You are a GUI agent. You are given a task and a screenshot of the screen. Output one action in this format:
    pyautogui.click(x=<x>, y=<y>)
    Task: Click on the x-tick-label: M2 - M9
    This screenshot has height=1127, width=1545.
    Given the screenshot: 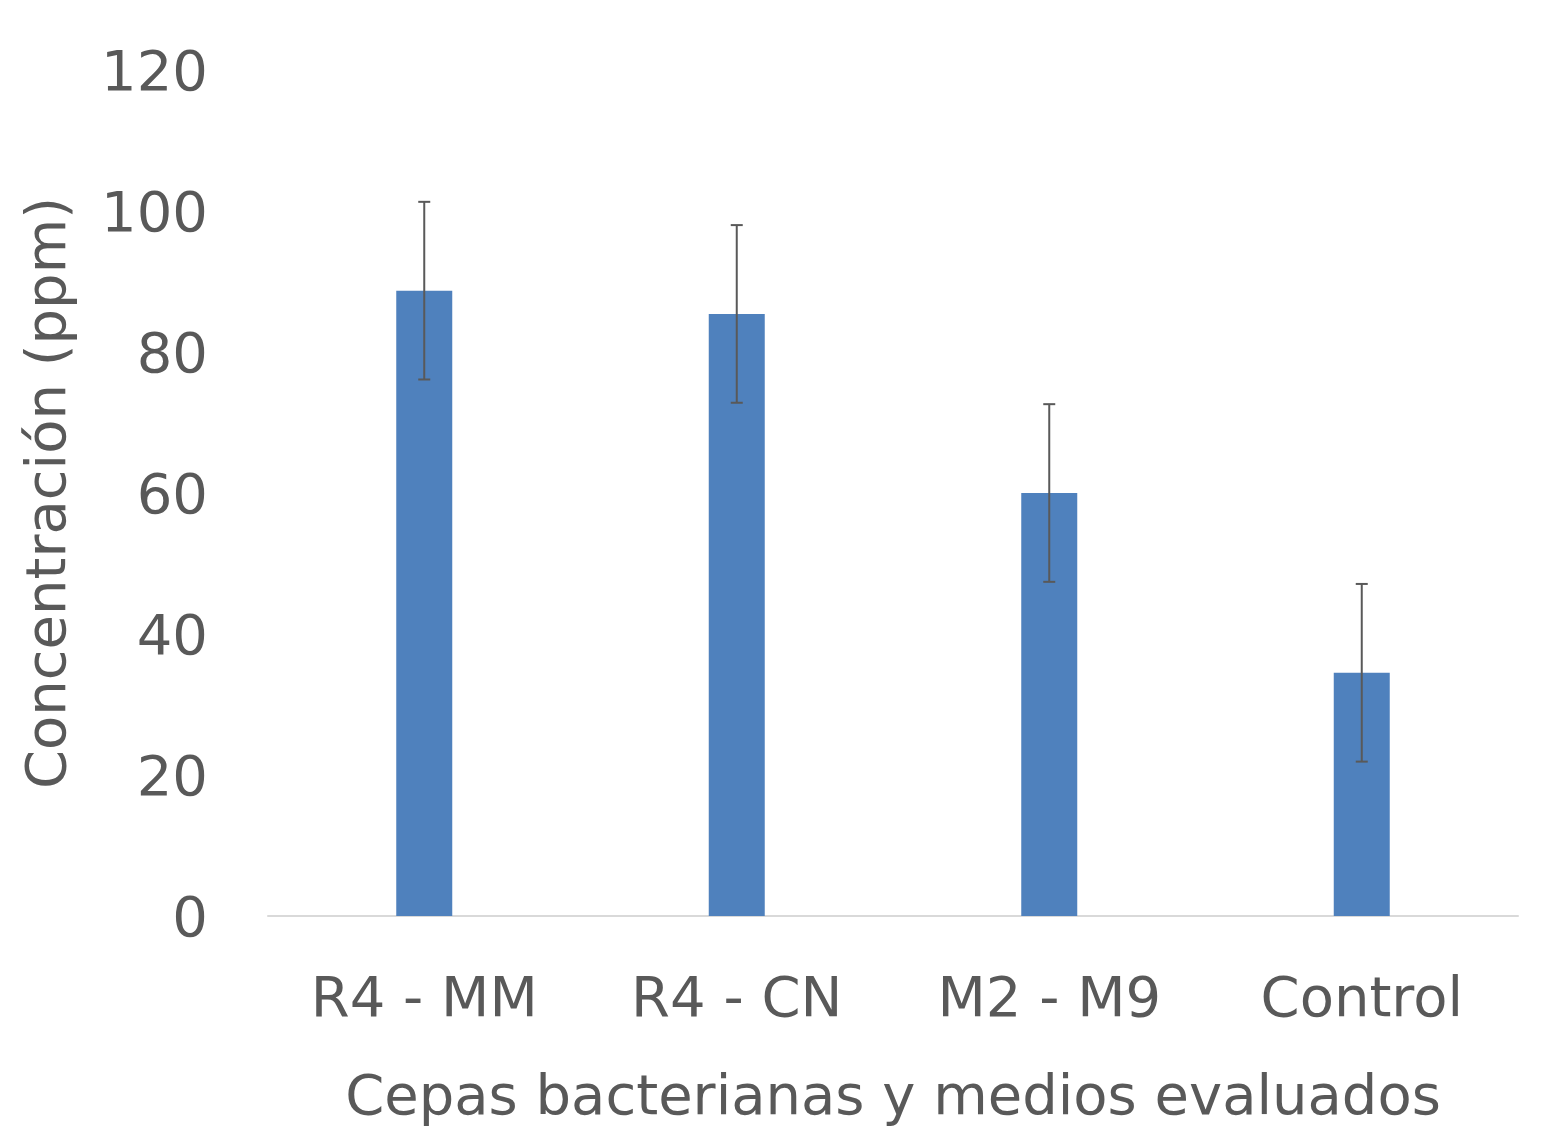 What is the action you would take?
    pyautogui.click(x=1049, y=996)
    